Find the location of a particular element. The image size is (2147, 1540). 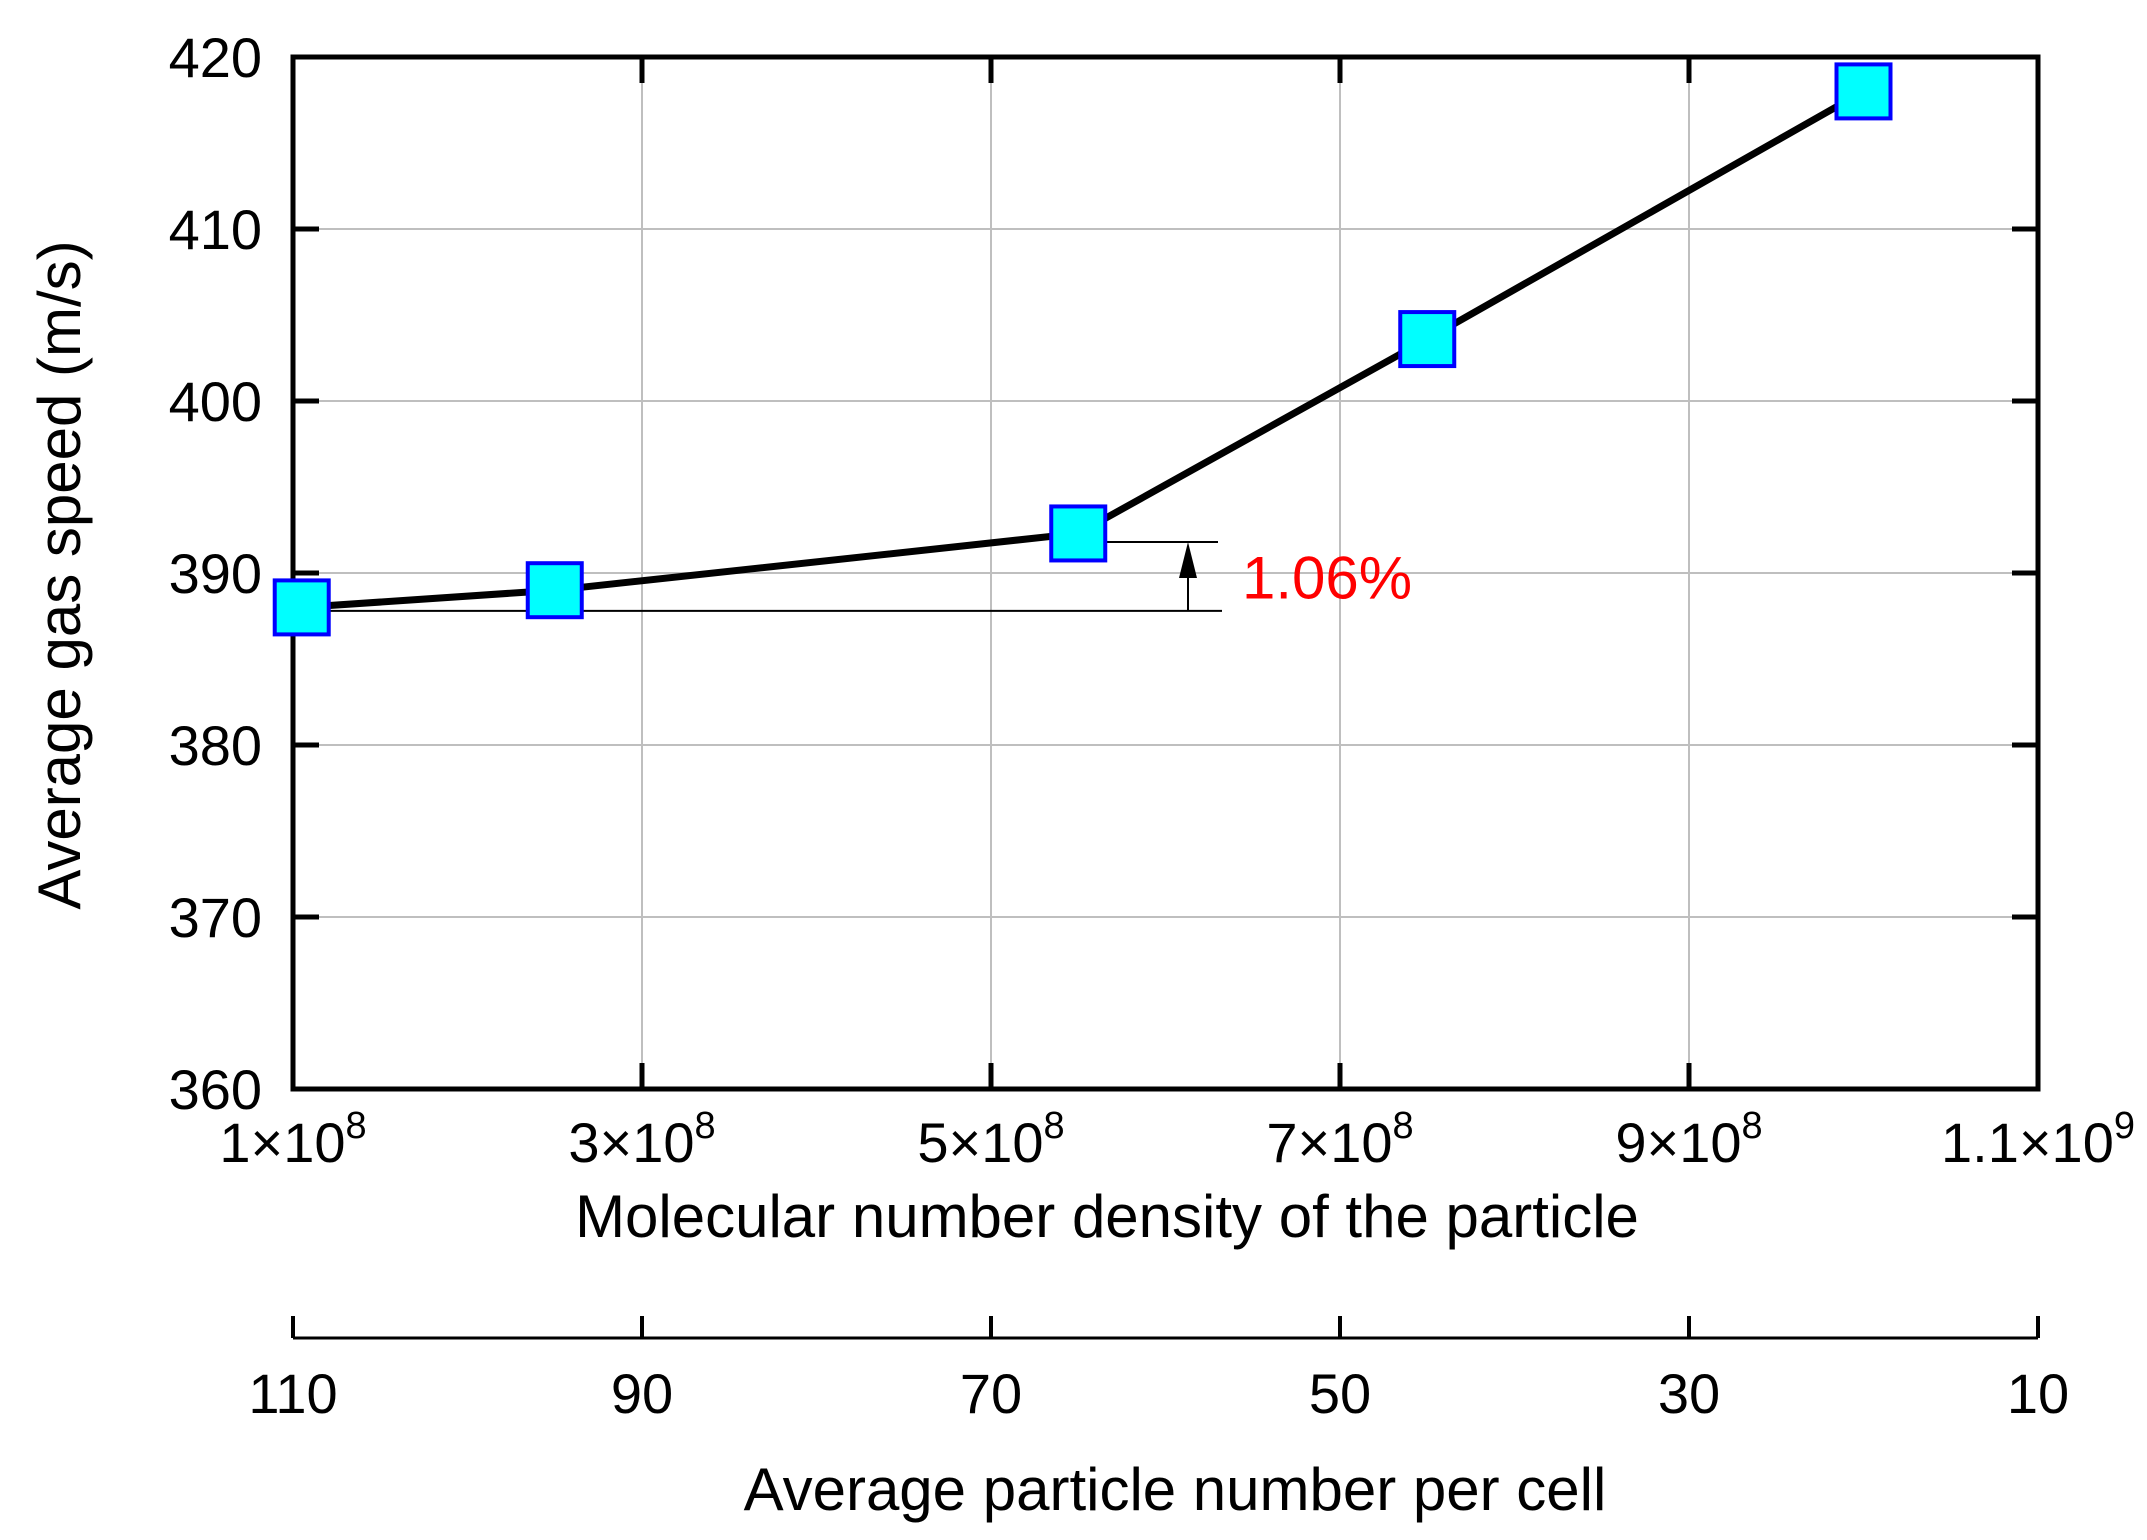

y-tick-labels: 360 370 380 390 400 410 420 is located at coordinates (215, 573).